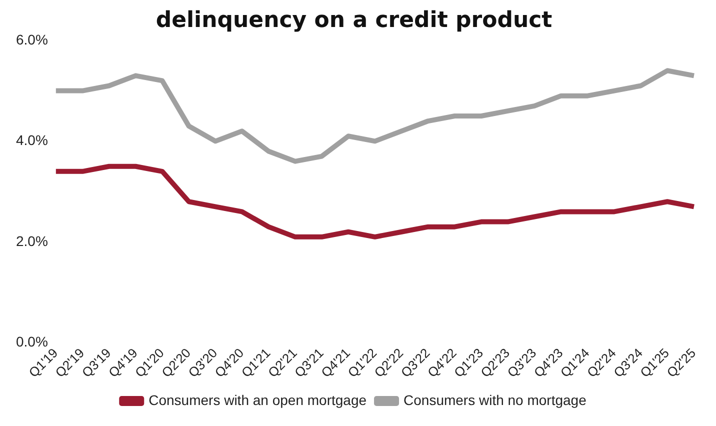 The image size is (716, 426). What do you see at coordinates (32, 140) in the screenshot?
I see `y-tick-label: 4.0%` at bounding box center [32, 140].